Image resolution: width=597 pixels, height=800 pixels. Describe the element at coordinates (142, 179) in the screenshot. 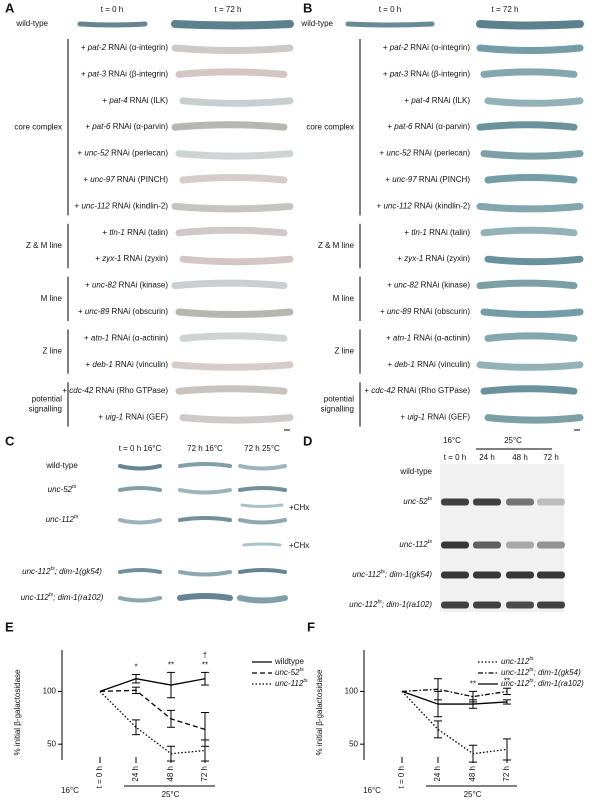

I see `text-part: RNAi (PINCH)` at that location.